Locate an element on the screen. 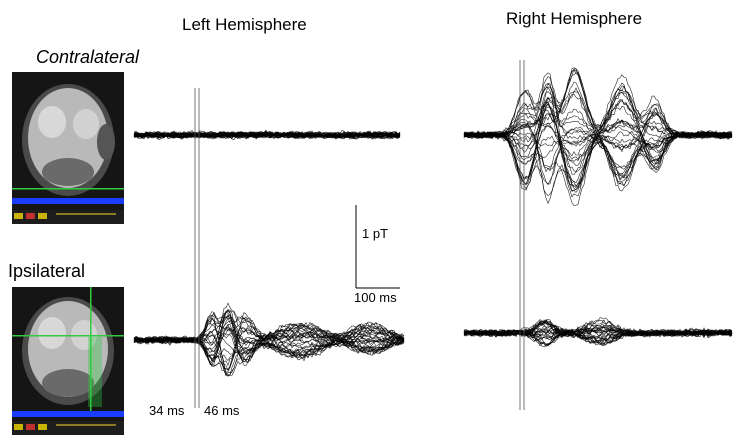 The height and width of the screenshot is (437, 736). right-contralateral-traces is located at coordinates (598, 137).